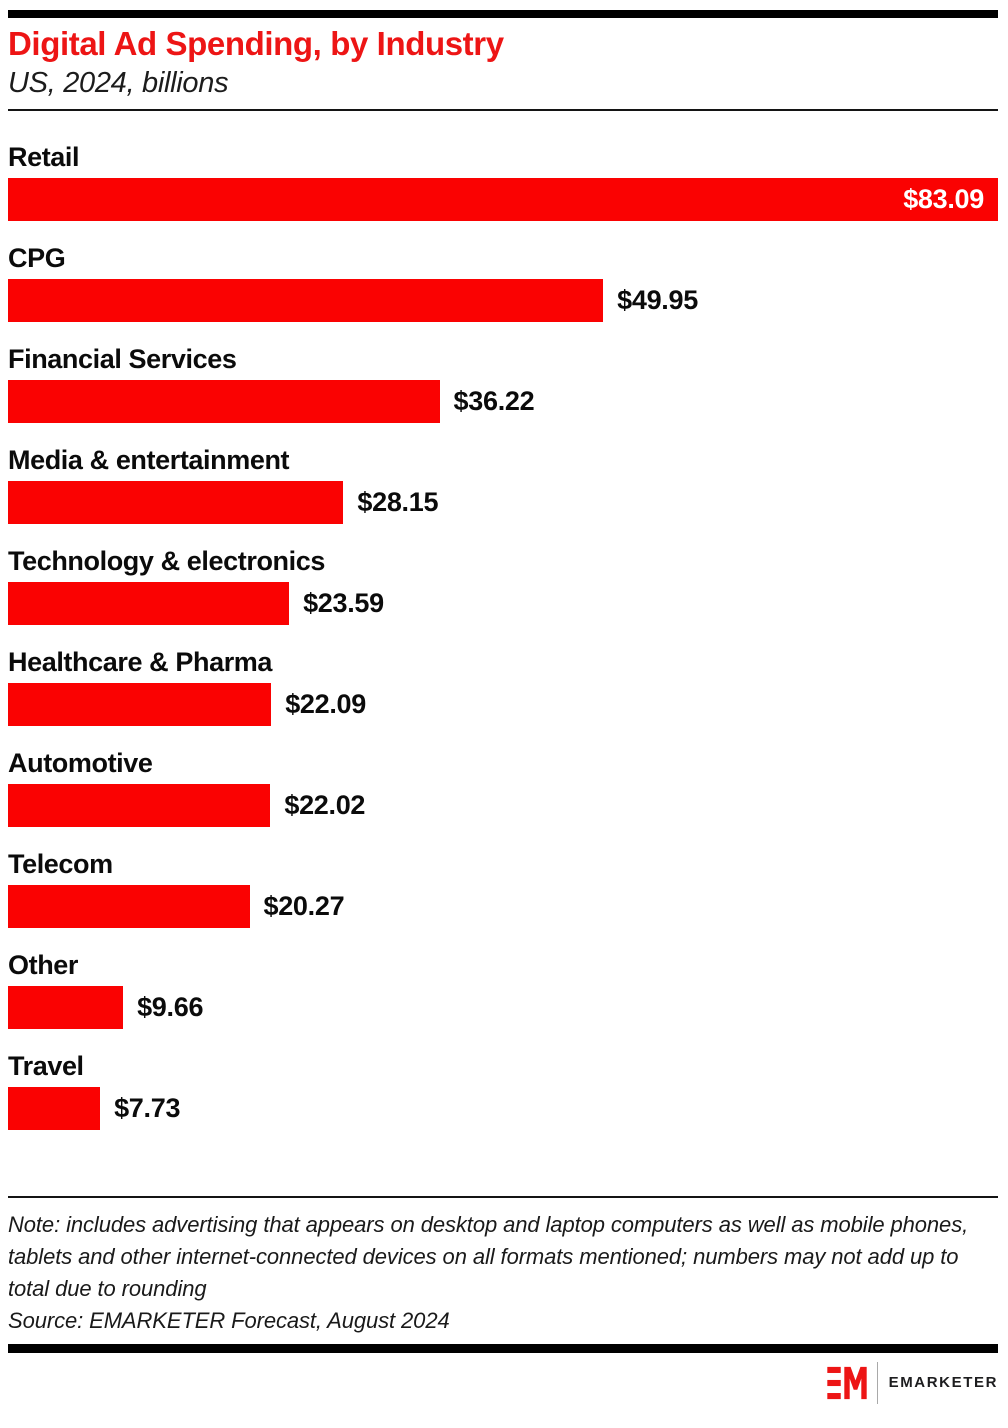 The image size is (1008, 1428). I want to click on bar-track: $49.95, so click(503, 300).